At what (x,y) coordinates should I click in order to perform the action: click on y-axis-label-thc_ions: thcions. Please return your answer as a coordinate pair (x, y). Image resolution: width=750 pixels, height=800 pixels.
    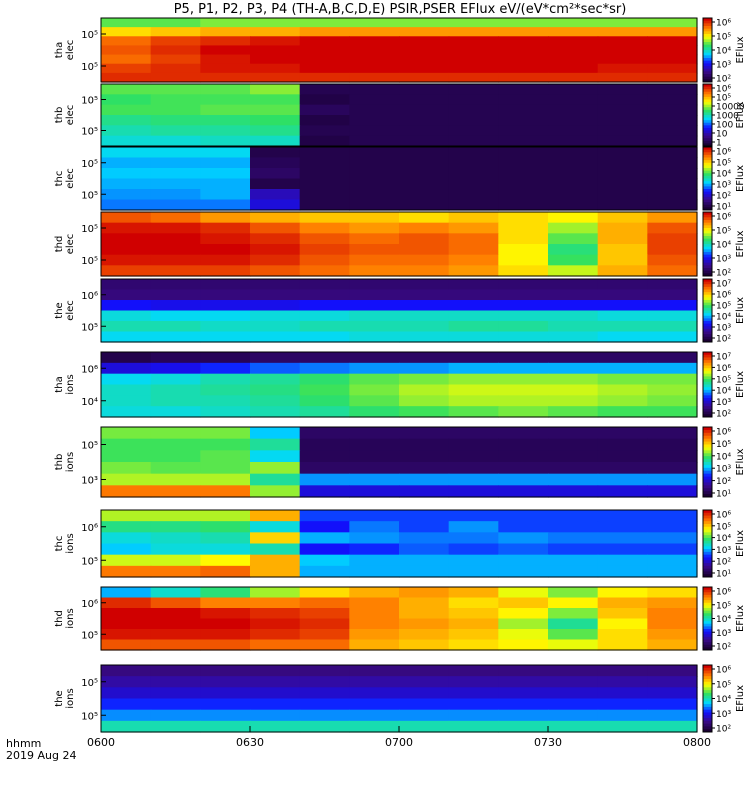
    Looking at the image, I should click on (65, 543).